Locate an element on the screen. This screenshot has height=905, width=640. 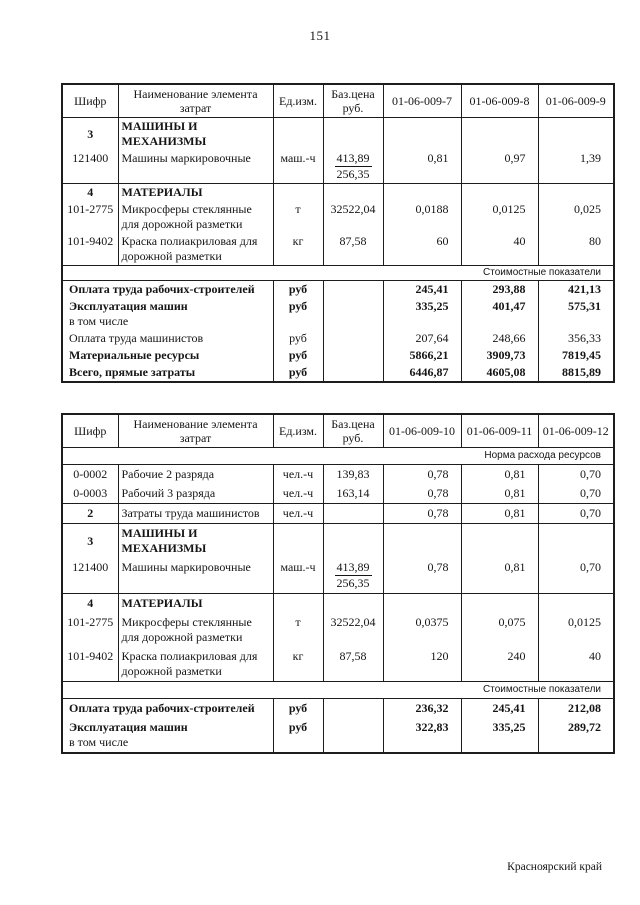
value-cell: 401,47 is located at coordinates (499, 314).